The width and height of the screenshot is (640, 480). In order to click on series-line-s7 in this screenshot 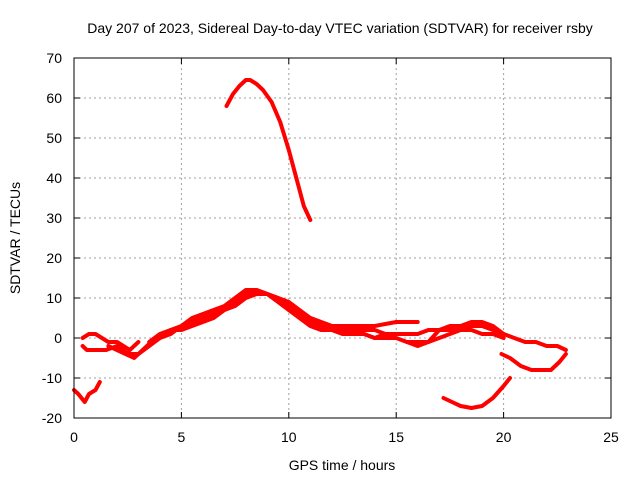, I will do `click(268, 150)`.